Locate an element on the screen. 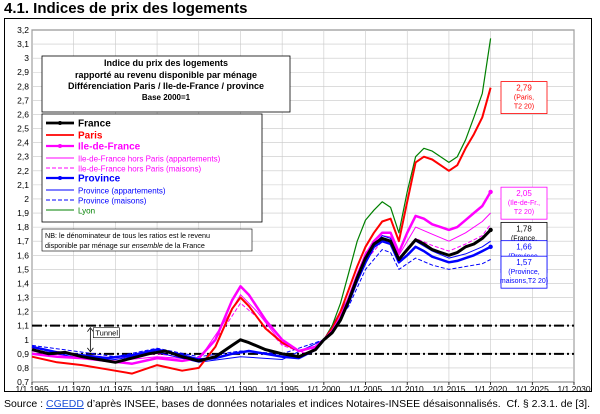 This screenshot has height=414, width=600. y-tick-label: 1,6 is located at coordinates (23, 255).